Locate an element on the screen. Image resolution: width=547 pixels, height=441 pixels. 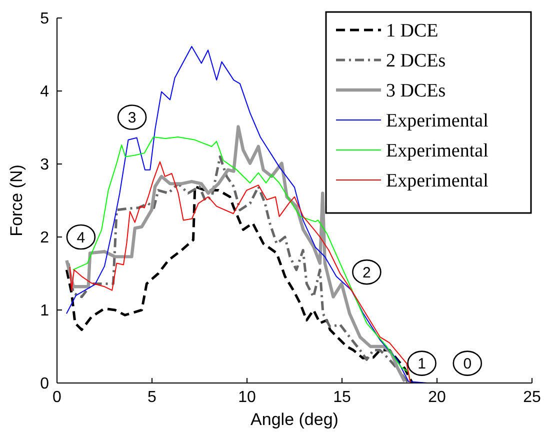
annotation: 2 is located at coordinates (366, 273).